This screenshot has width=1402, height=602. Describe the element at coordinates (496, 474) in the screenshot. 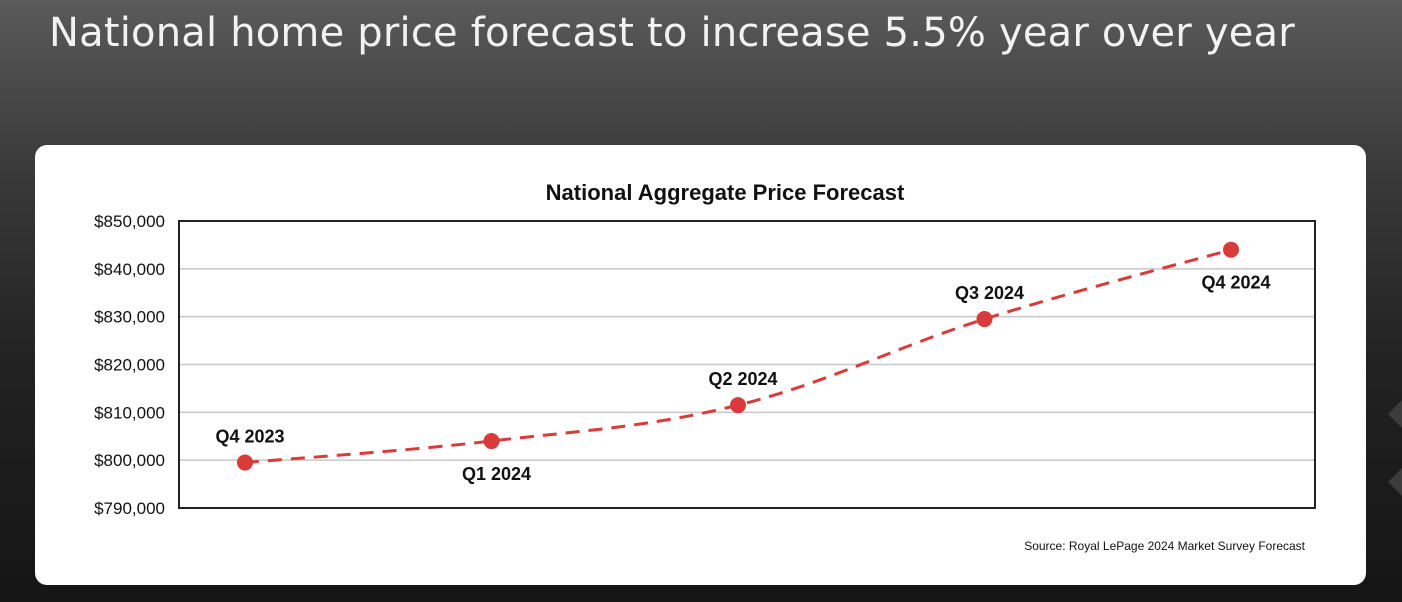

I see `data-label: Q1 2024` at that location.